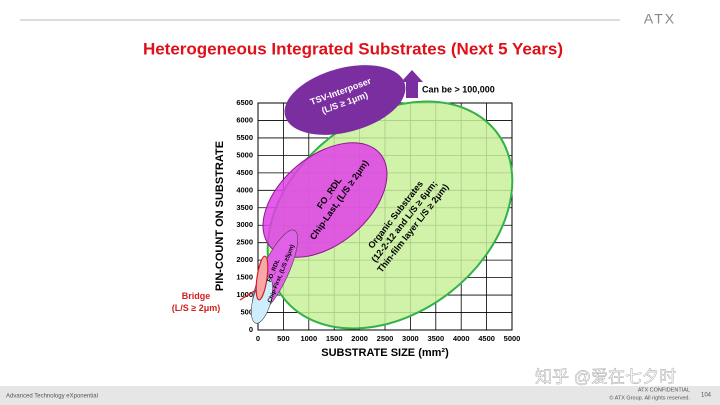  Describe the element at coordinates (486, 338) in the screenshot. I see `x-tick-label: 4500` at that location.